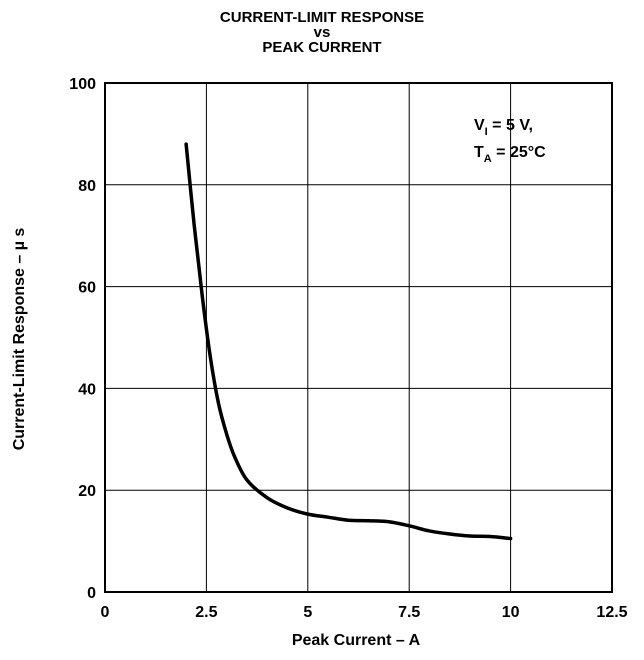 This screenshot has width=644, height=660. Describe the element at coordinates (322, 47) in the screenshot. I see `chart-title-line-3: PEAK CURRENT` at that location.